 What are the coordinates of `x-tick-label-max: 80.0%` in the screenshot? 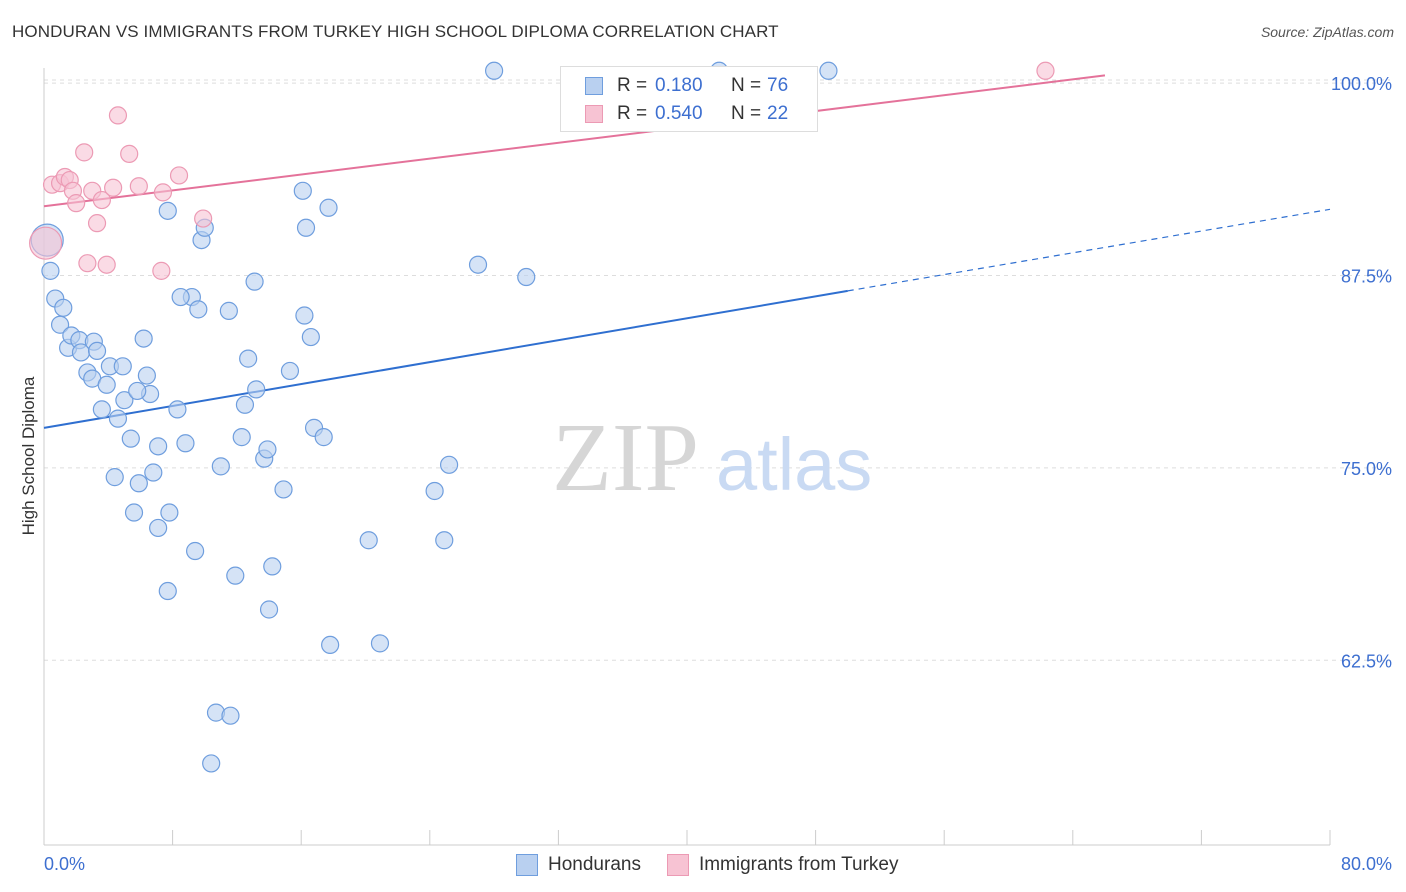 It's located at (1366, 864).